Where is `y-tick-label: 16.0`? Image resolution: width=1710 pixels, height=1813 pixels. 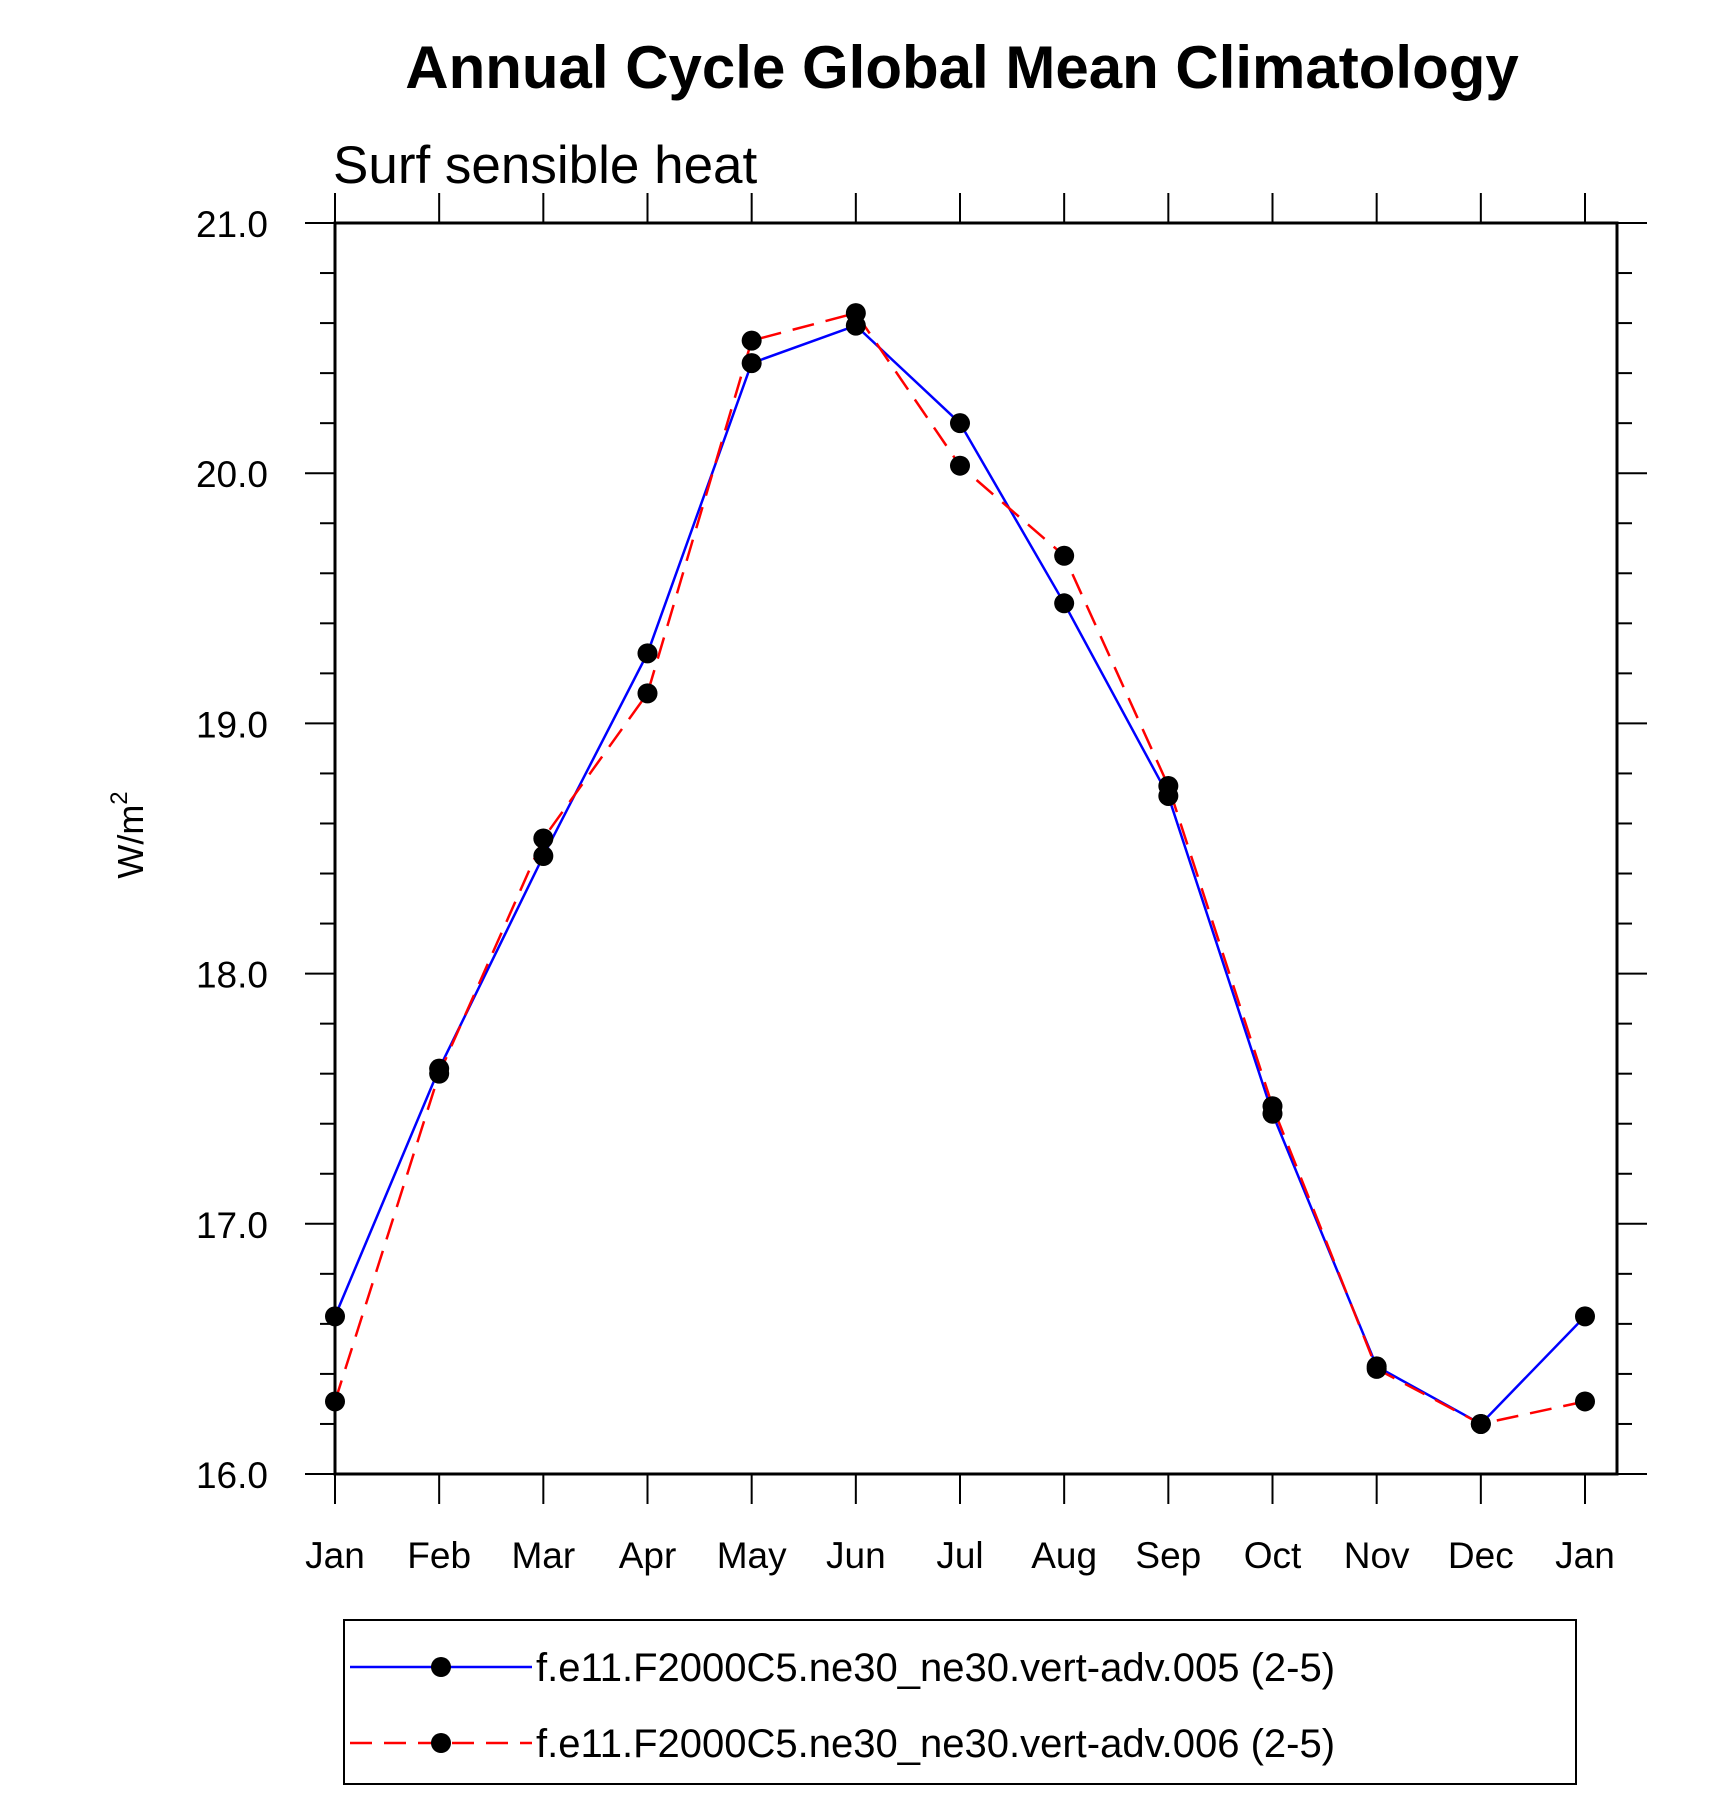
y-tick-label: 16.0 is located at coordinates (232, 1475).